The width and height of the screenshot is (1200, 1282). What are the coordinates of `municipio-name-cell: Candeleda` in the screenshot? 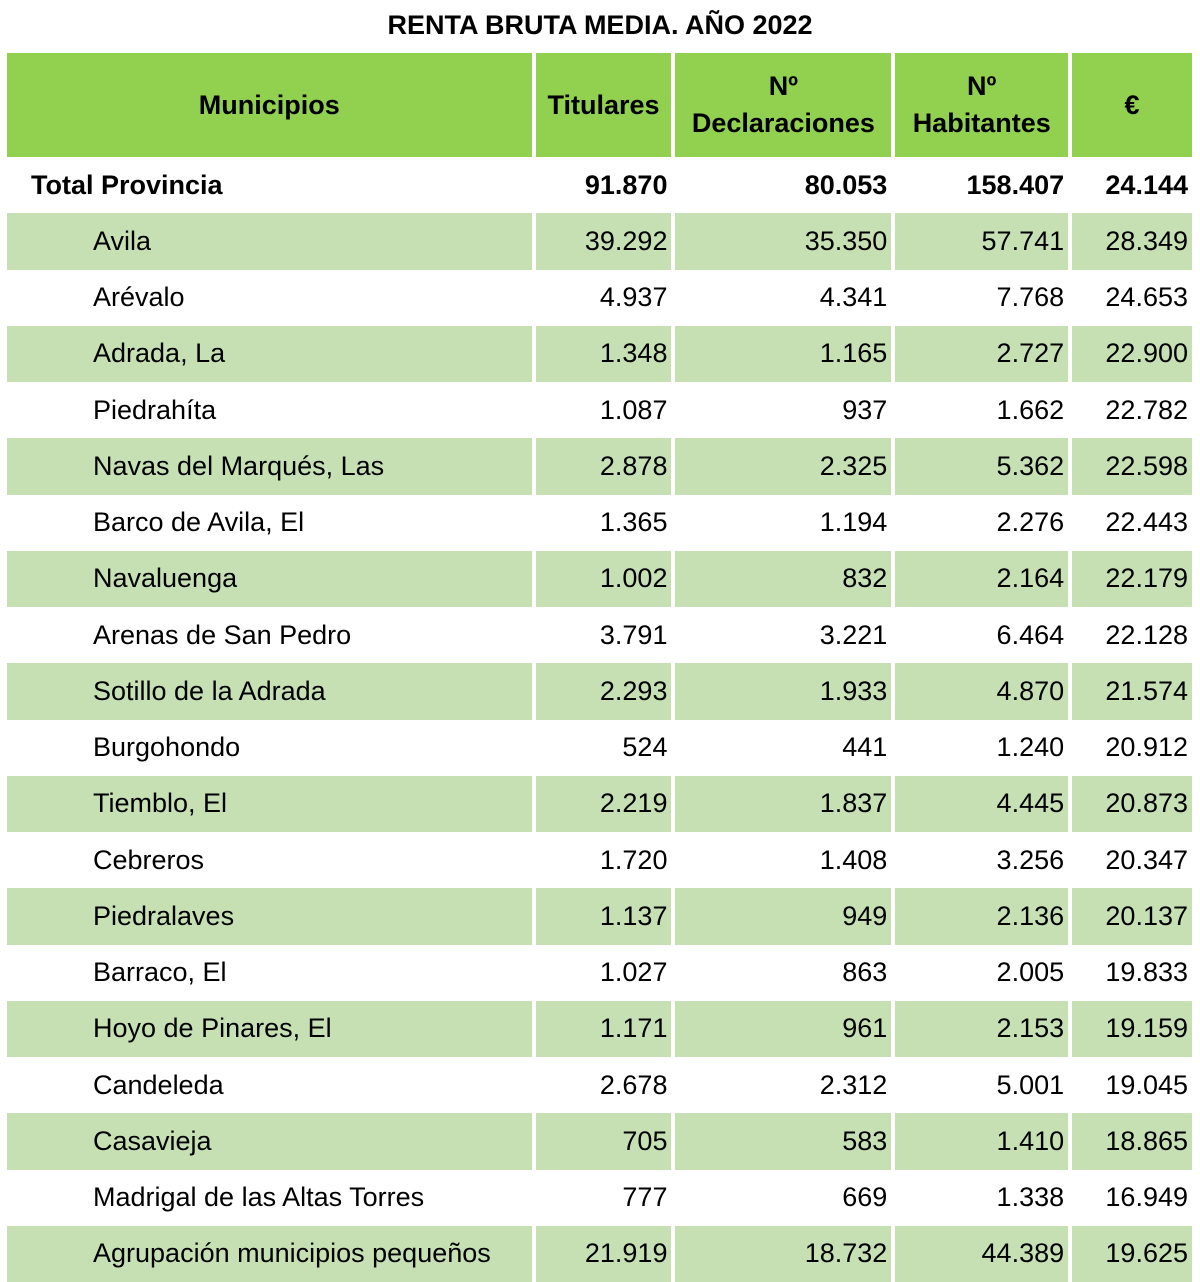 It's located at (158, 1084).